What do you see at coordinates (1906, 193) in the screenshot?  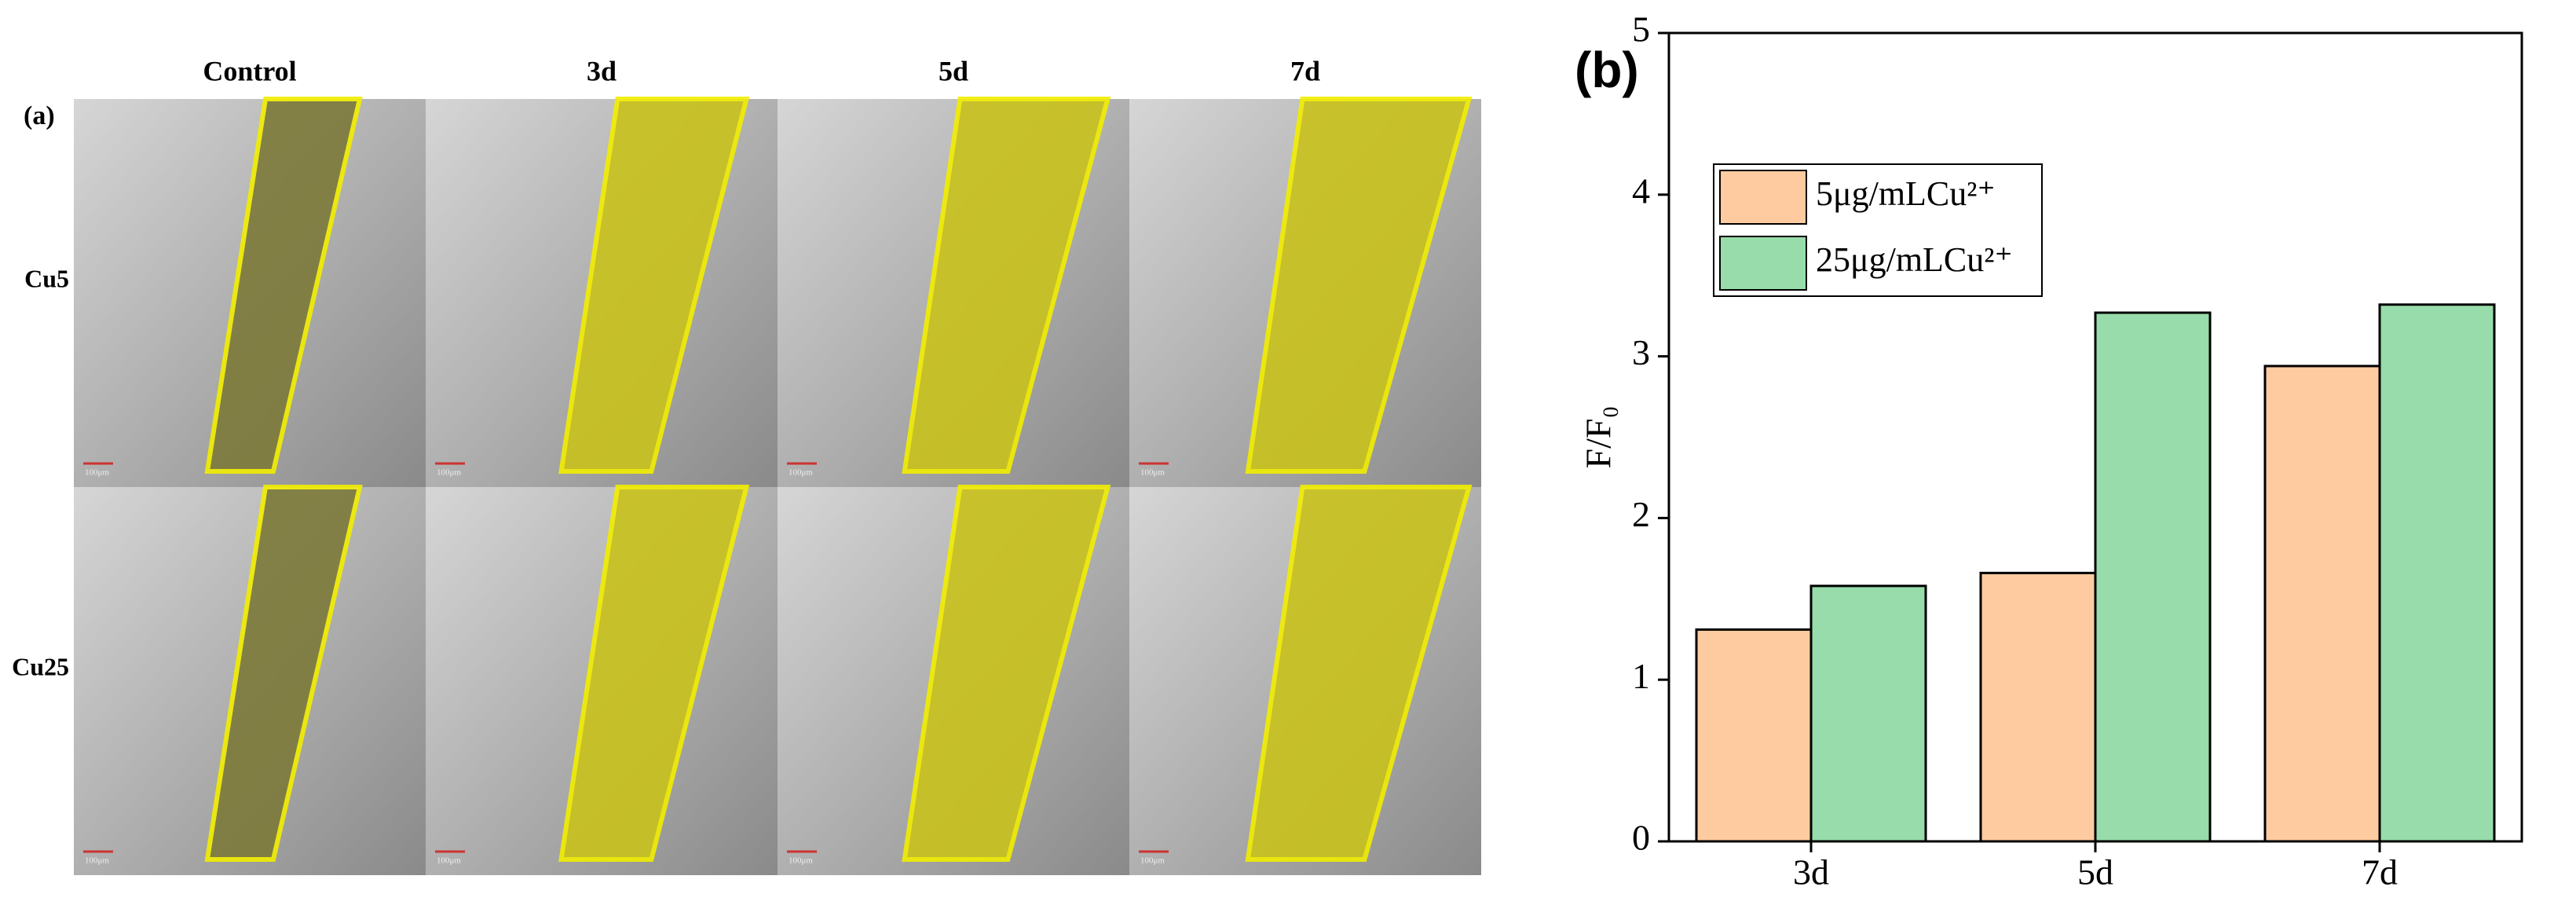 I see `legend-label: 5μg/mLCu²⁺` at bounding box center [1906, 193].